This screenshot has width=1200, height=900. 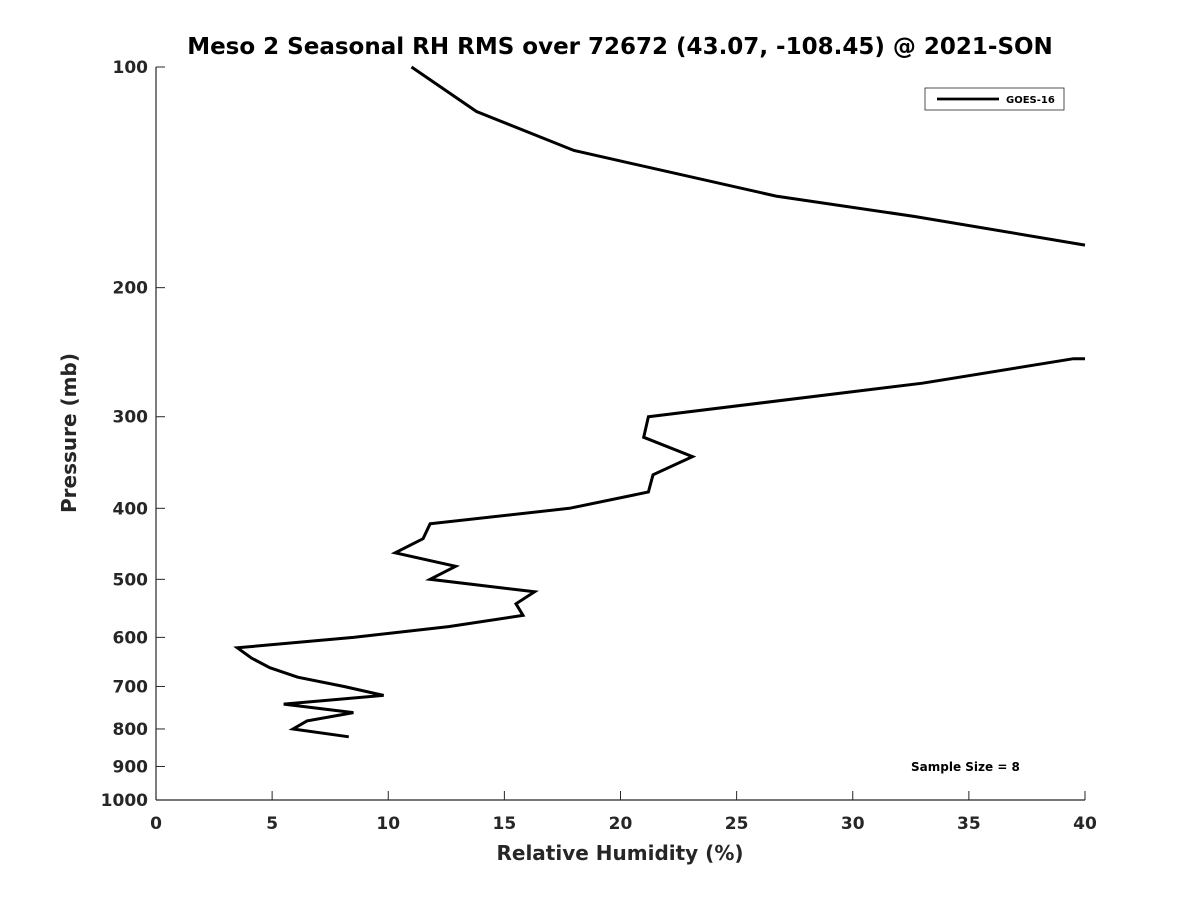 I want to click on y-tick-label: 500, so click(x=131, y=580).